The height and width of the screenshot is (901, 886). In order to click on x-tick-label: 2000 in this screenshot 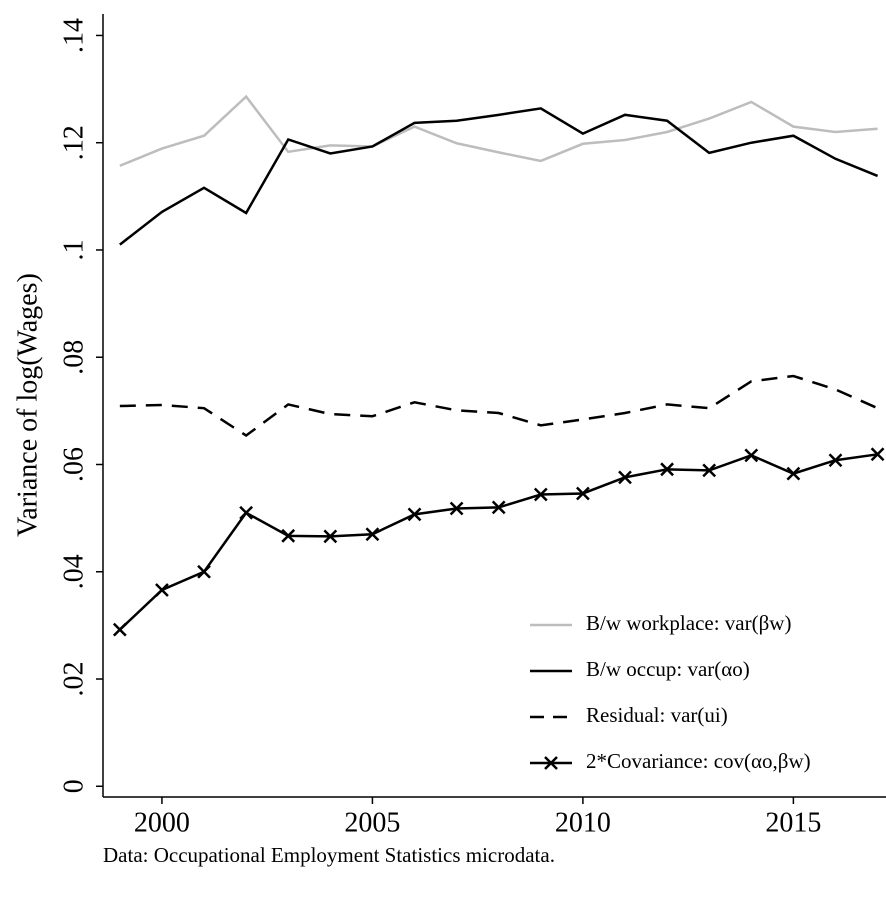, I will do `click(162, 822)`.